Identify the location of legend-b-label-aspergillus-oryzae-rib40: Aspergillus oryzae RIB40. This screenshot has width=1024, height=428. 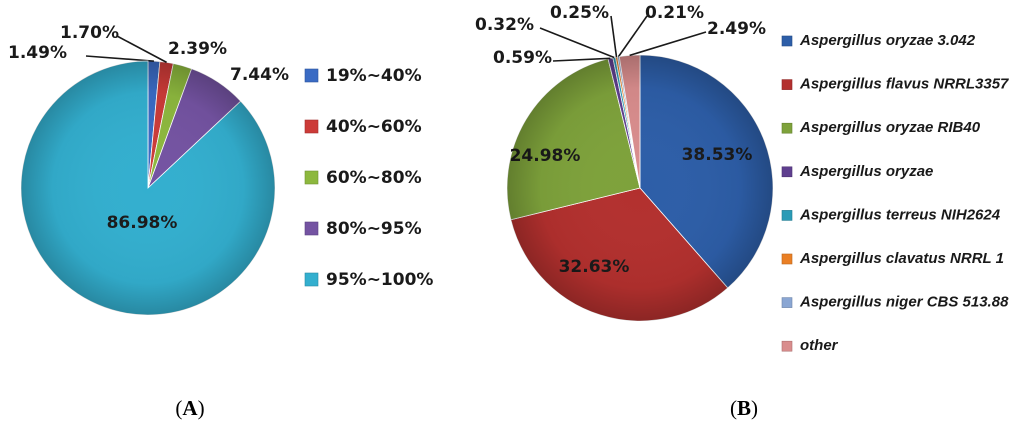
(890, 127).